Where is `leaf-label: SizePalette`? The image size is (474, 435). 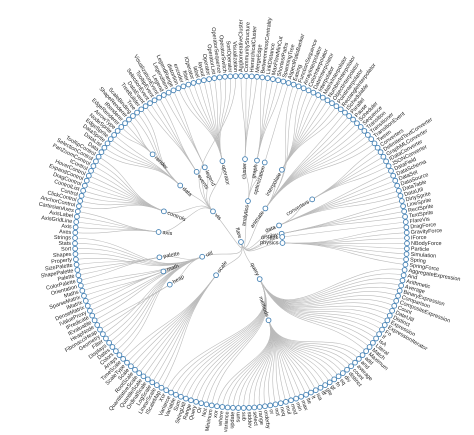
leaf-label: SizePalette is located at coordinates (59, 268).